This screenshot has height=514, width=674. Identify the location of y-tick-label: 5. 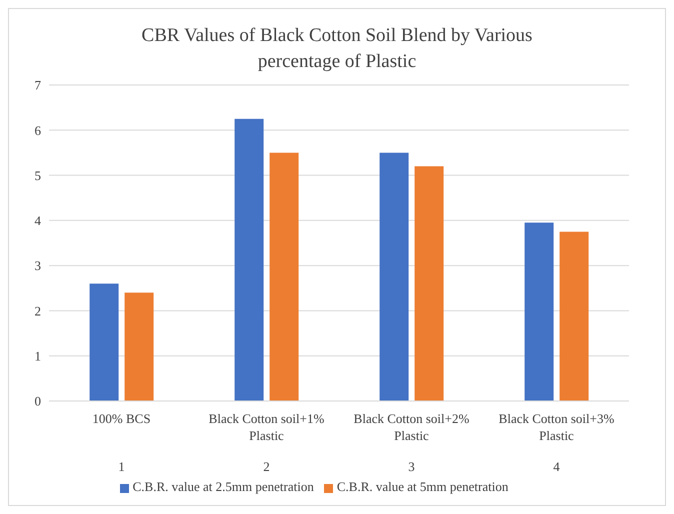
(37, 175).